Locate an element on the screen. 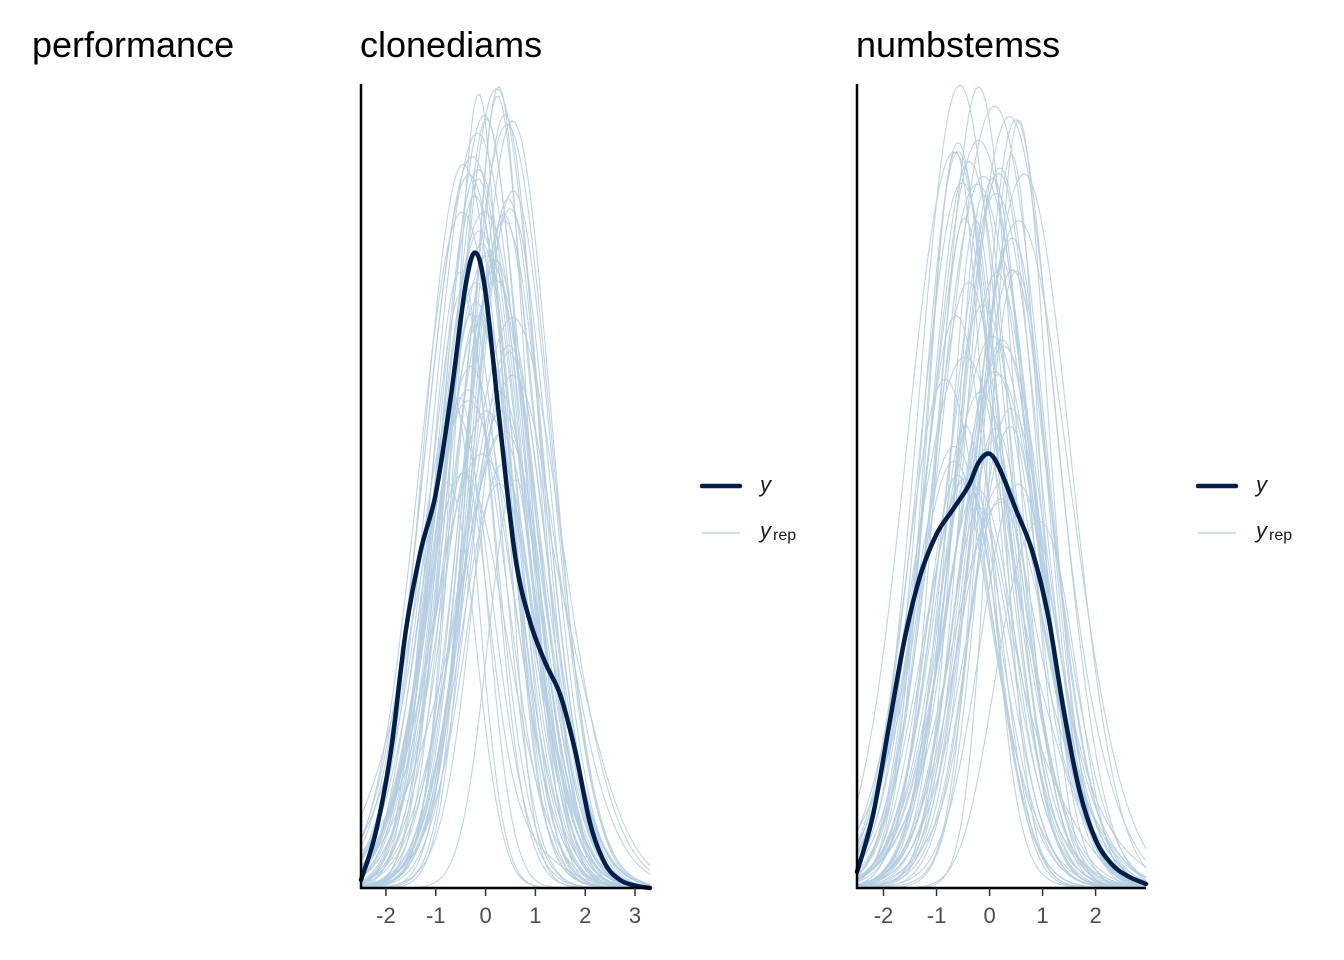 Image resolution: width=1344 pixels, height=960 pixels. panel2-x-tick-label: 0 is located at coordinates (989, 915).